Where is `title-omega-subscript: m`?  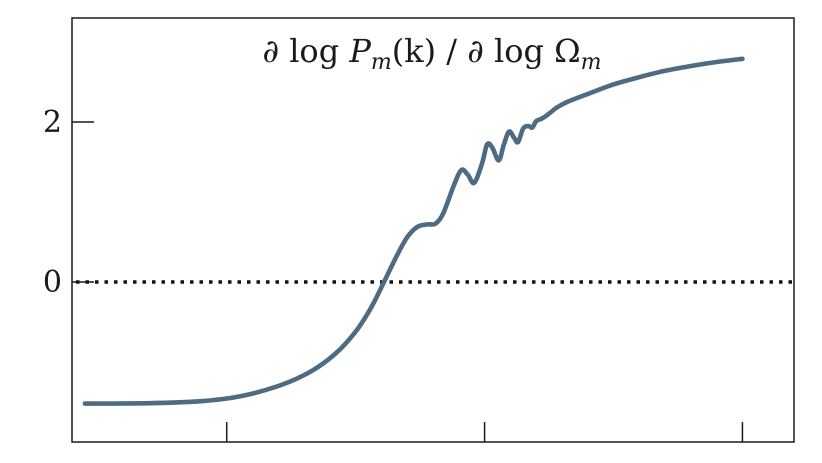 title-omega-subscript: m is located at coordinates (591, 62).